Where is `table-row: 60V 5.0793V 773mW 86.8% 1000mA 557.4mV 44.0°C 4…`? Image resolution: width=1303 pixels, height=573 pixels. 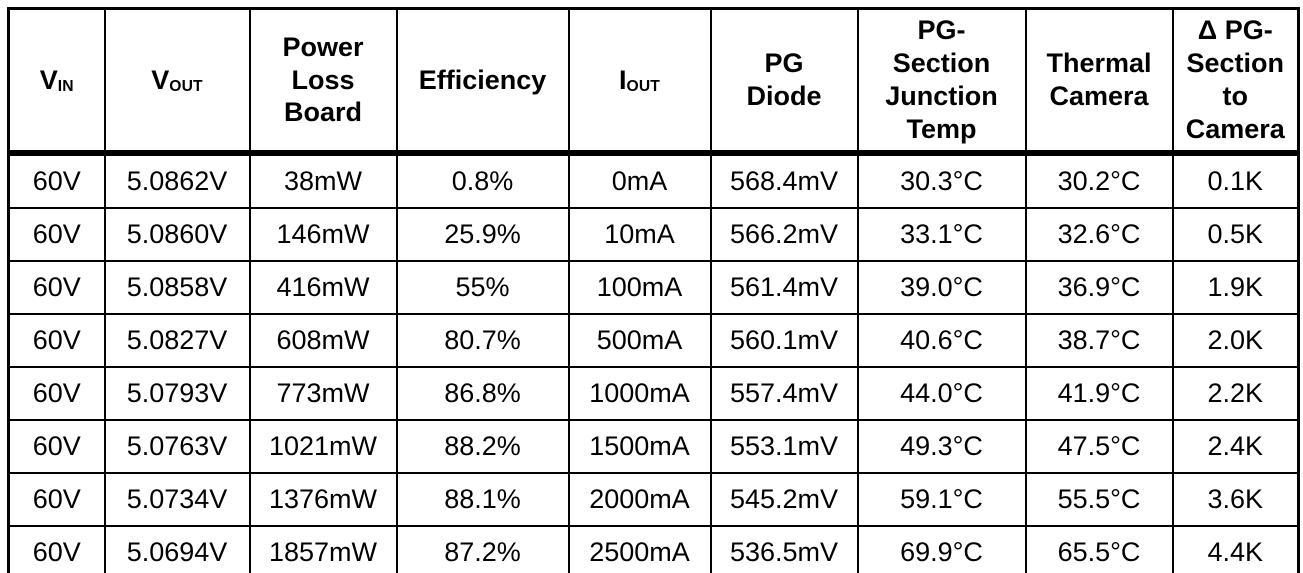
table-row: 60V 5.0793V 773mW 86.8% 1000mA 557.4mV 44.0°C 4… is located at coordinates (653, 393).